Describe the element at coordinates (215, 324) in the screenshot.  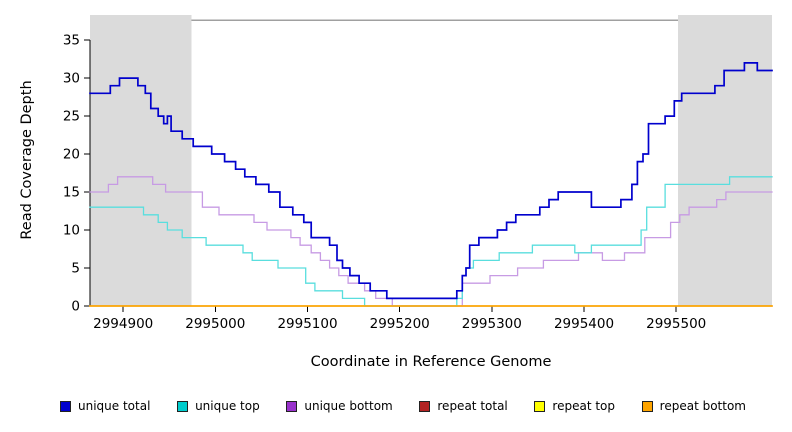
I see `x-tick-label: 2995000` at that location.